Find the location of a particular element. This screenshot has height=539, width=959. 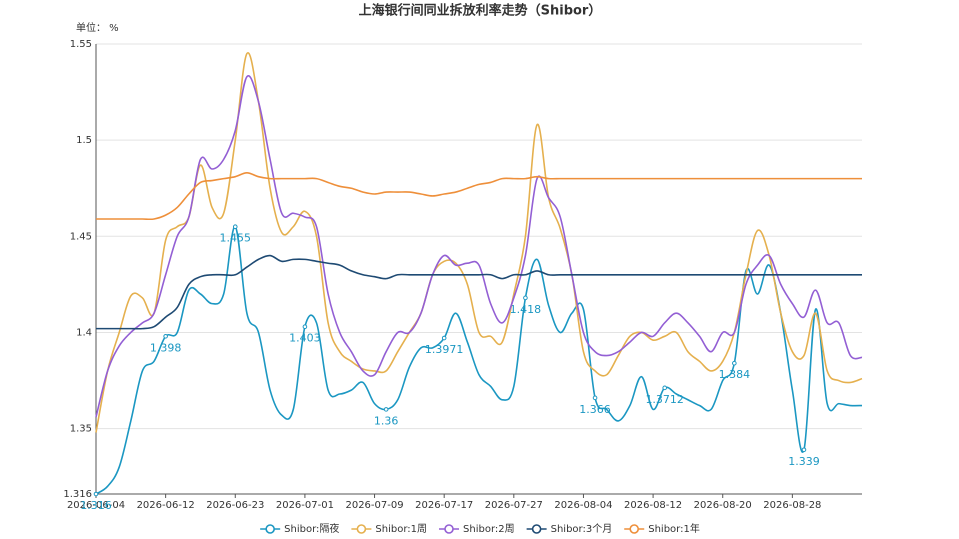

data-label: 1.455 is located at coordinates (236, 238).